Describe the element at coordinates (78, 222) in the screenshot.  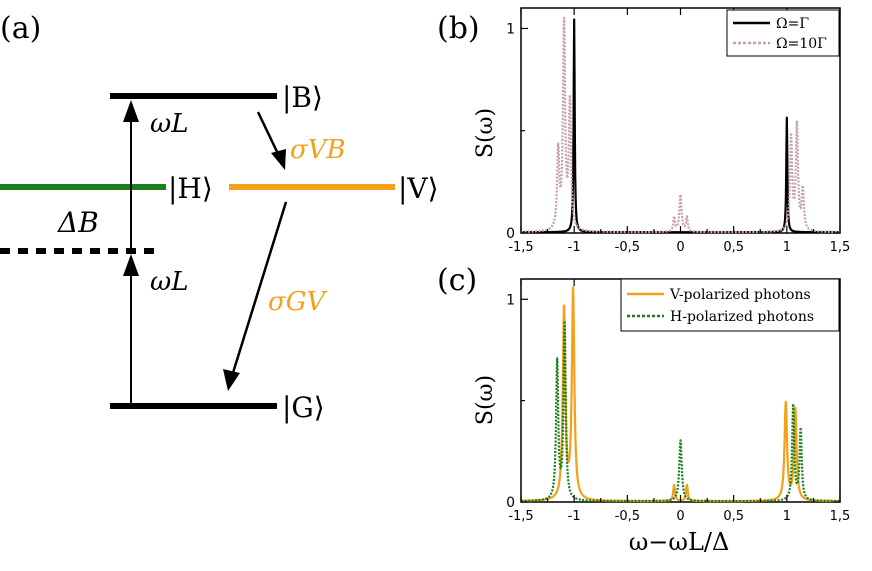
I see `delta-label: ΔB` at that location.